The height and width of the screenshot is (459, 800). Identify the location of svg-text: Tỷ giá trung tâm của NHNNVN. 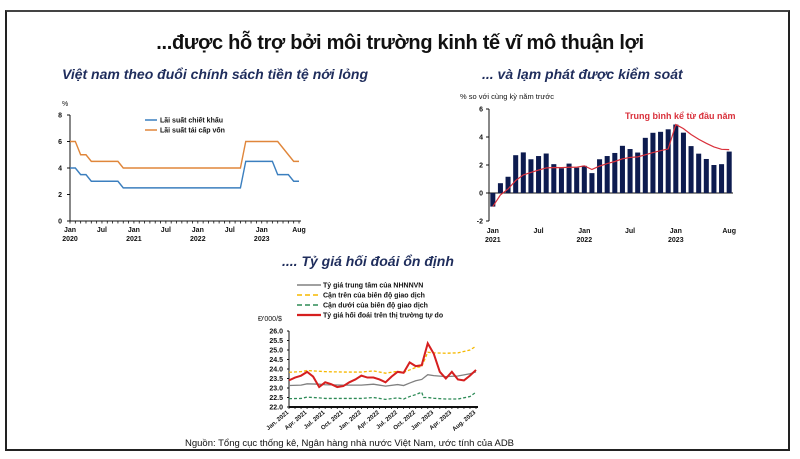
(373, 286).